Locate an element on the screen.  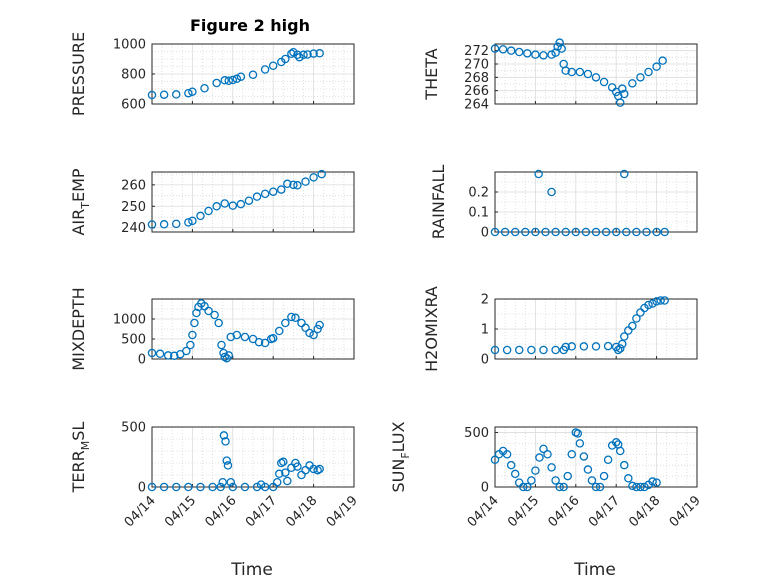
ytick-label: 266 is located at coordinates (476, 91).